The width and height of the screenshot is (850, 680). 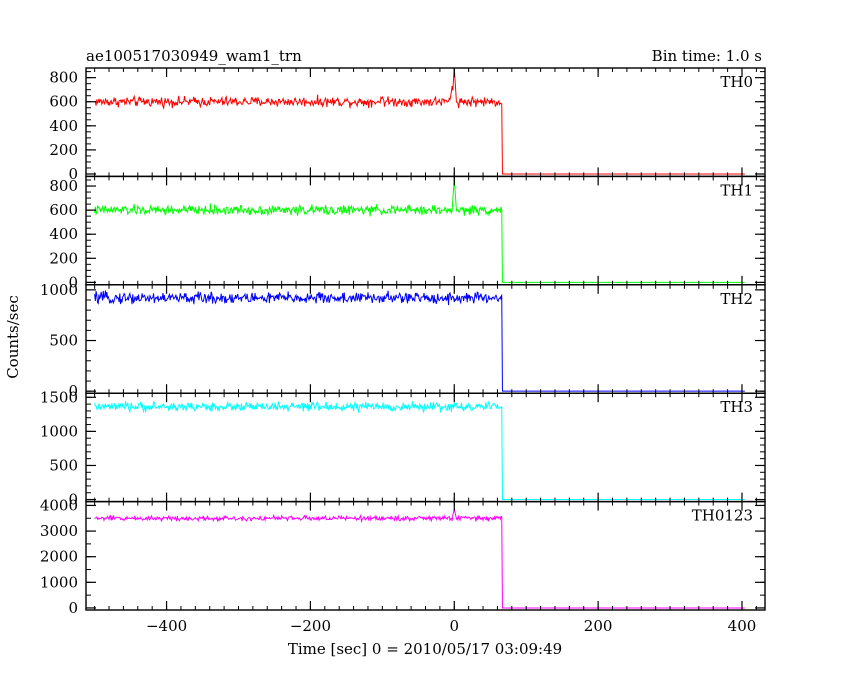 What do you see at coordinates (736, 299) in the screenshot?
I see `panel-label: TH2` at bounding box center [736, 299].